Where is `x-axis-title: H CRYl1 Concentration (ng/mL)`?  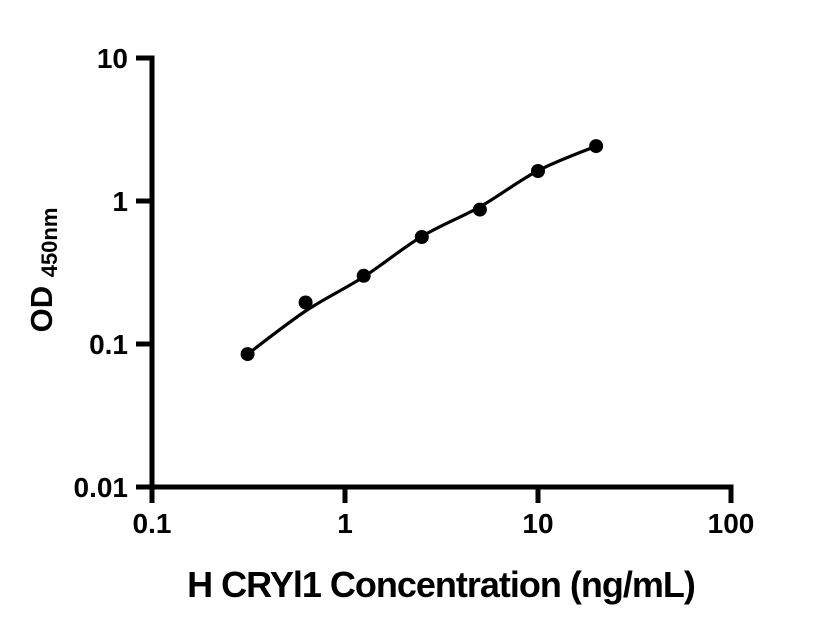 x-axis-title: H CRYl1 Concentration (ng/mL) is located at coordinates (441, 584).